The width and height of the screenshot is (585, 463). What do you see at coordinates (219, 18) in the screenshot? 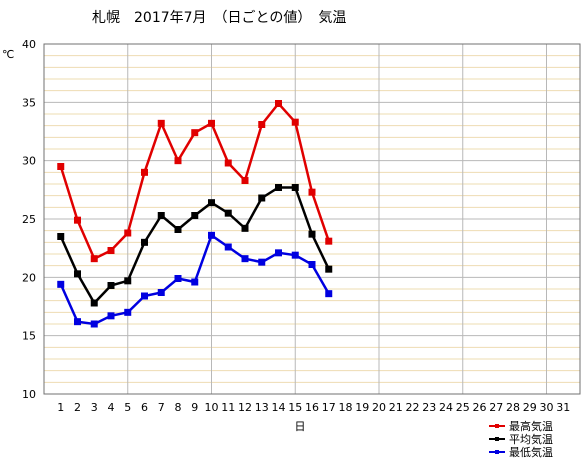
I see `chart-title: 札幌 2017年7月 （日ごとの値） 気温` at bounding box center [219, 18].